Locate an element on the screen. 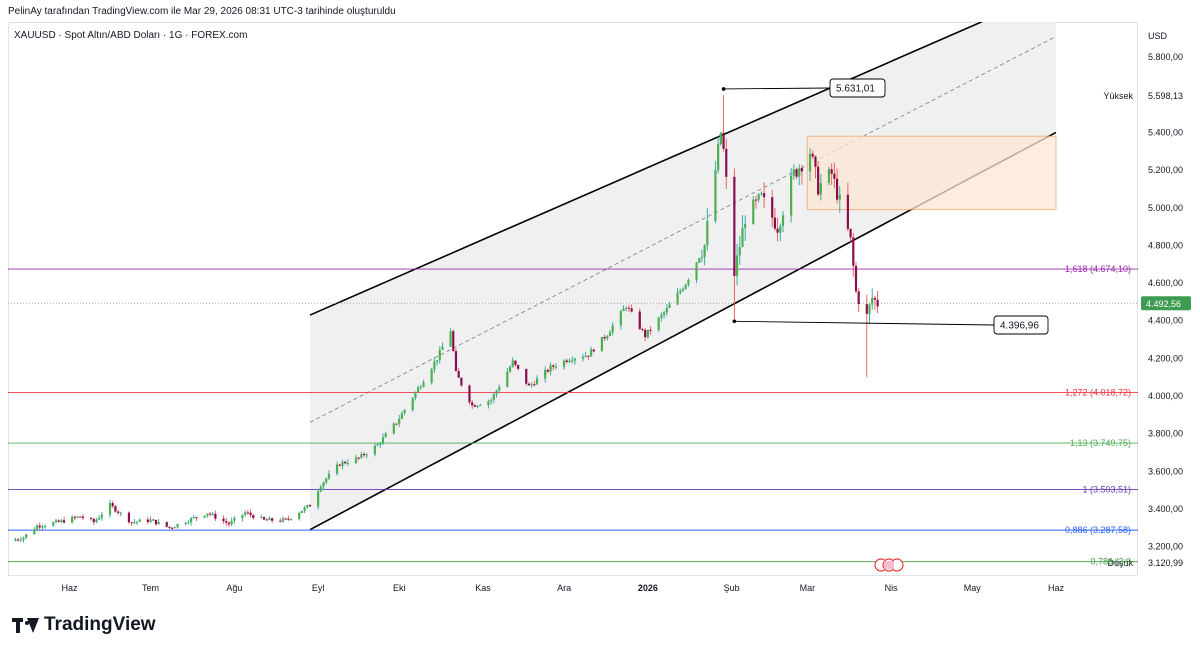 The width and height of the screenshot is (1200, 649). y-axis-tick-label: 4.200,00 is located at coordinates (1165, 358).